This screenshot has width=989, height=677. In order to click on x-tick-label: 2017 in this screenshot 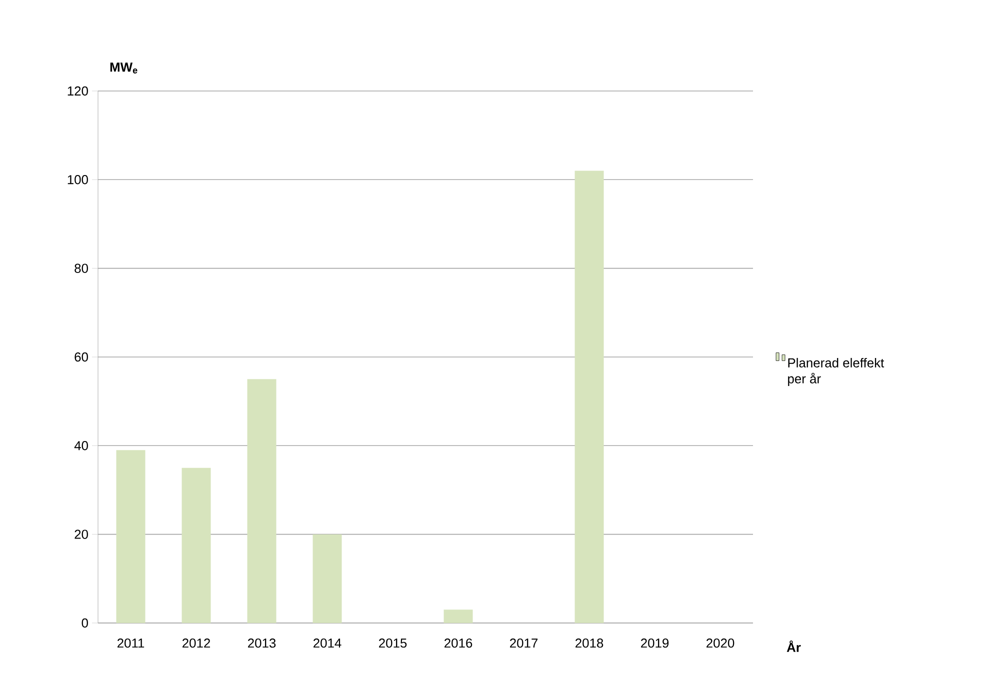, I will do `click(524, 643)`.